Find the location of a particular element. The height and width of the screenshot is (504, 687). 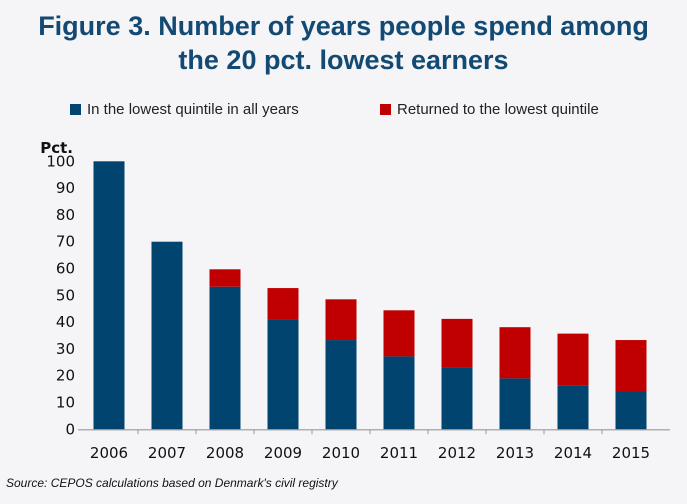

legend-swatch-red is located at coordinates (385, 109).